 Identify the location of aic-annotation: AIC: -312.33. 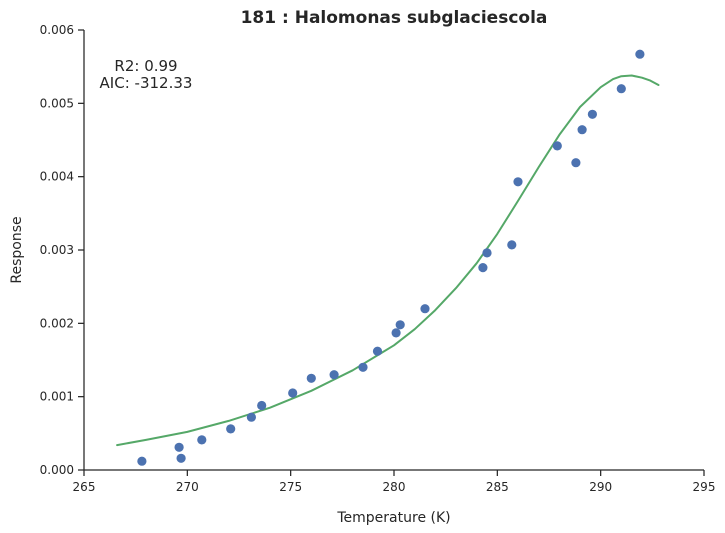
(146, 83).